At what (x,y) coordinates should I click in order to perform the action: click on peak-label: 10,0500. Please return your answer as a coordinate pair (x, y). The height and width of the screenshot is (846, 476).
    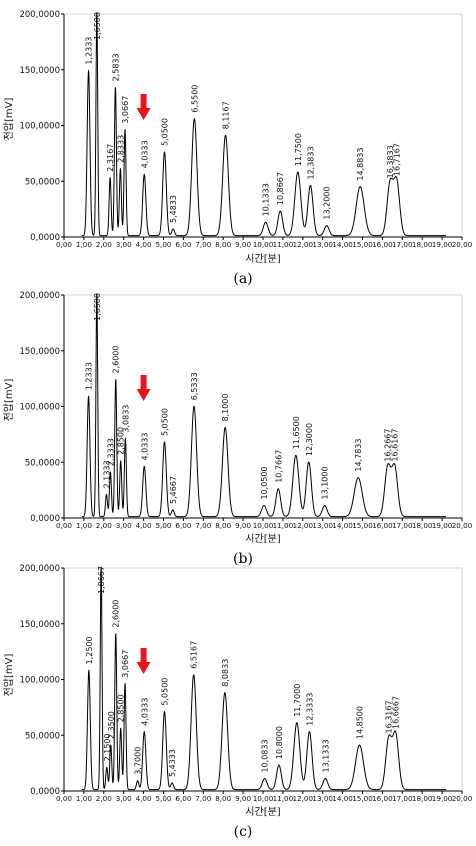
    Looking at the image, I should click on (264, 482).